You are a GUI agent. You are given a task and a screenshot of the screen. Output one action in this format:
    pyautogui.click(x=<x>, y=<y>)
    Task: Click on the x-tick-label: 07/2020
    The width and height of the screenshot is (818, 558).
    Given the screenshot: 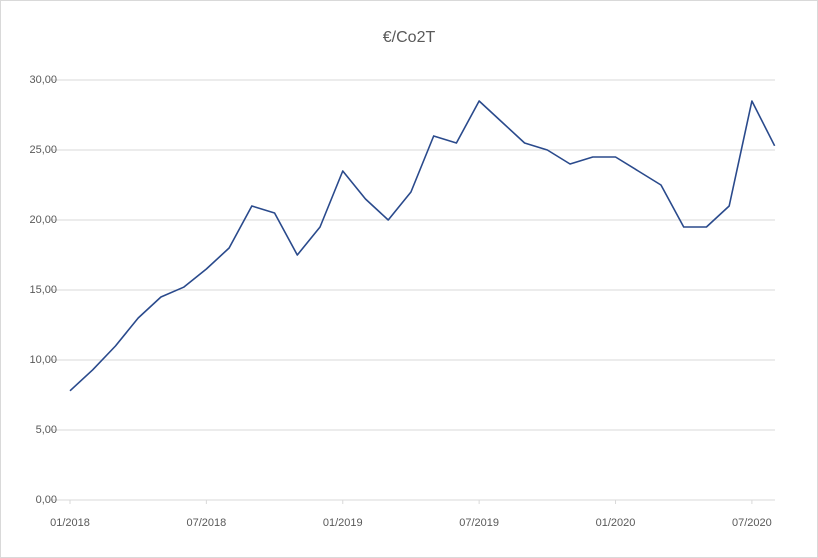 What is the action you would take?
    pyautogui.click(x=752, y=523)
    